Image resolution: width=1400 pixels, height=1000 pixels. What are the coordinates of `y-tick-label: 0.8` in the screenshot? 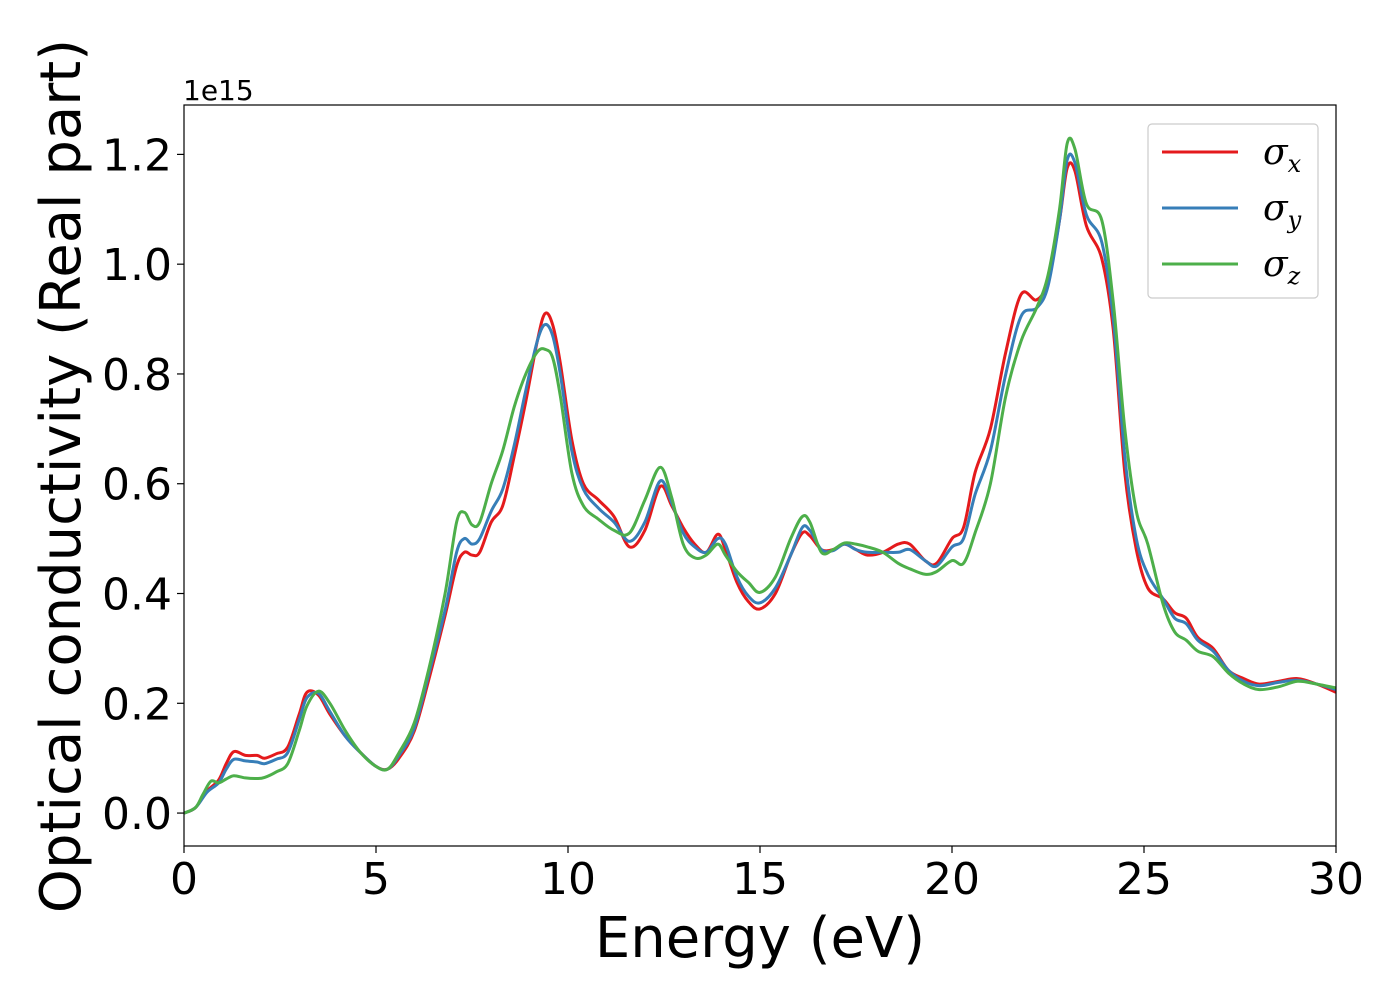 It's located at (137, 375).